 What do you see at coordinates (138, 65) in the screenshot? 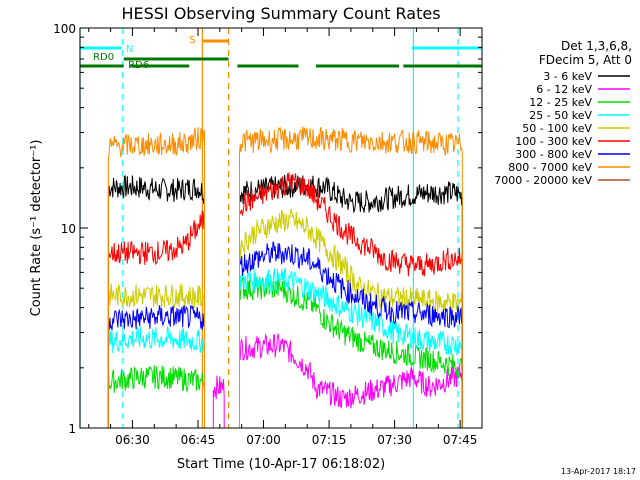
I see `flag-label-rd6: RD6` at bounding box center [138, 65].